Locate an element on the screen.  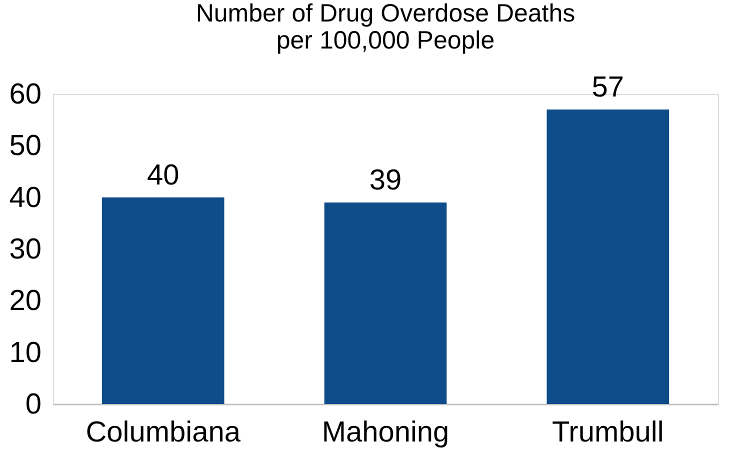
y-tick-label: 40 is located at coordinates (25, 198).